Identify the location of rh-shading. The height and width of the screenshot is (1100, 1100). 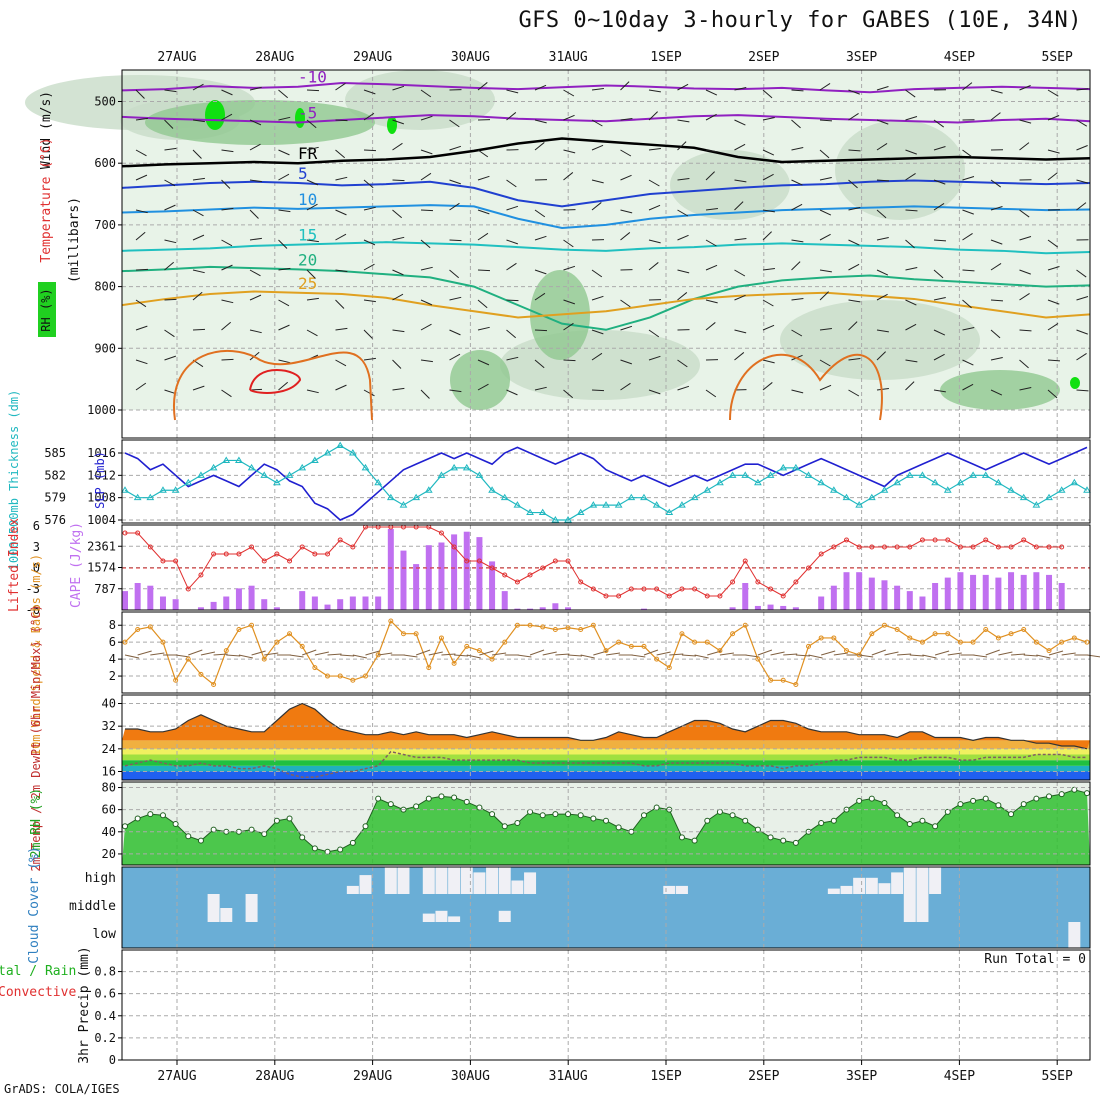
(392, 125).